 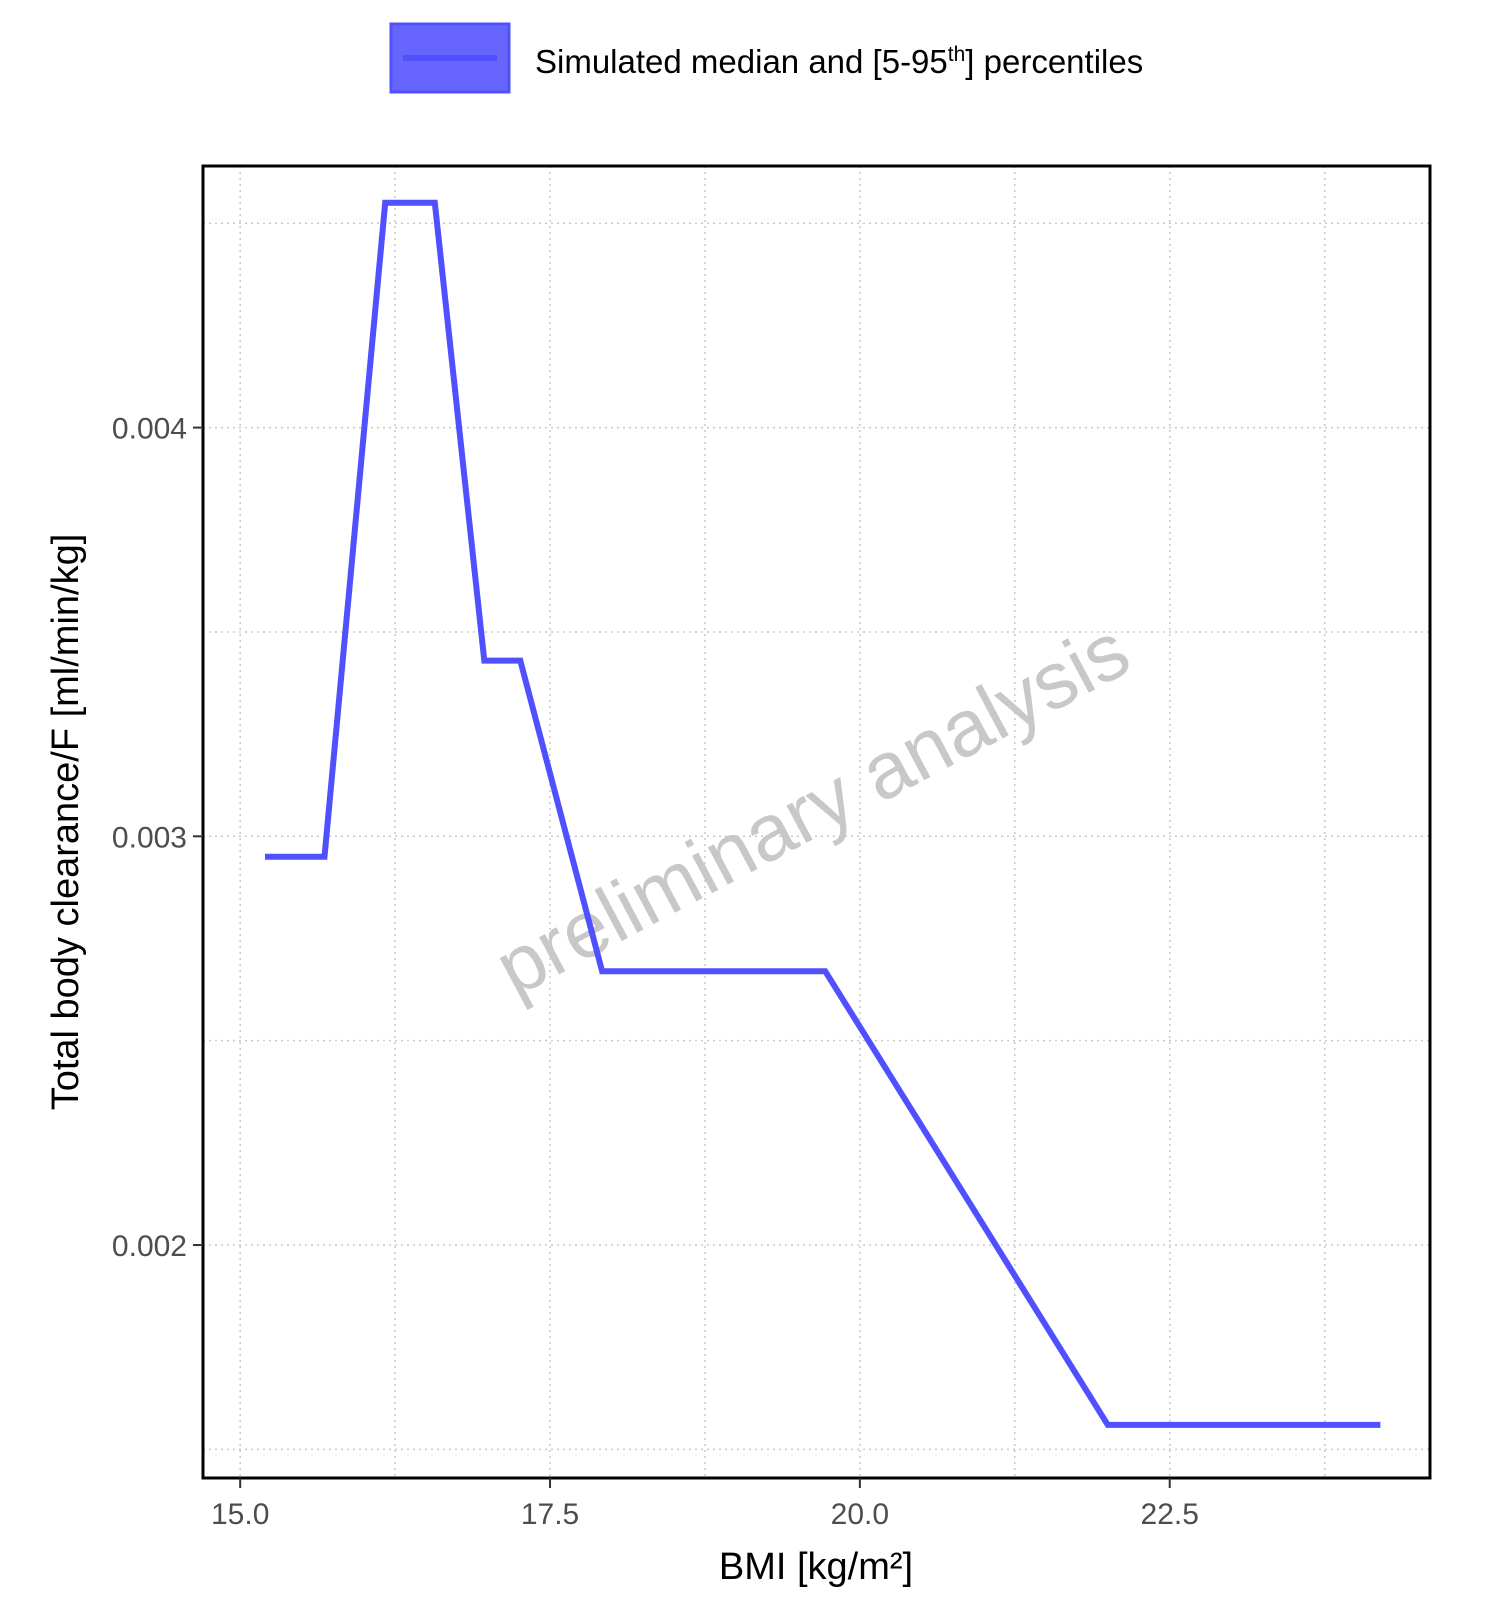 I want to click on x-tick-label: 22.5, so click(x=1170, y=1514).